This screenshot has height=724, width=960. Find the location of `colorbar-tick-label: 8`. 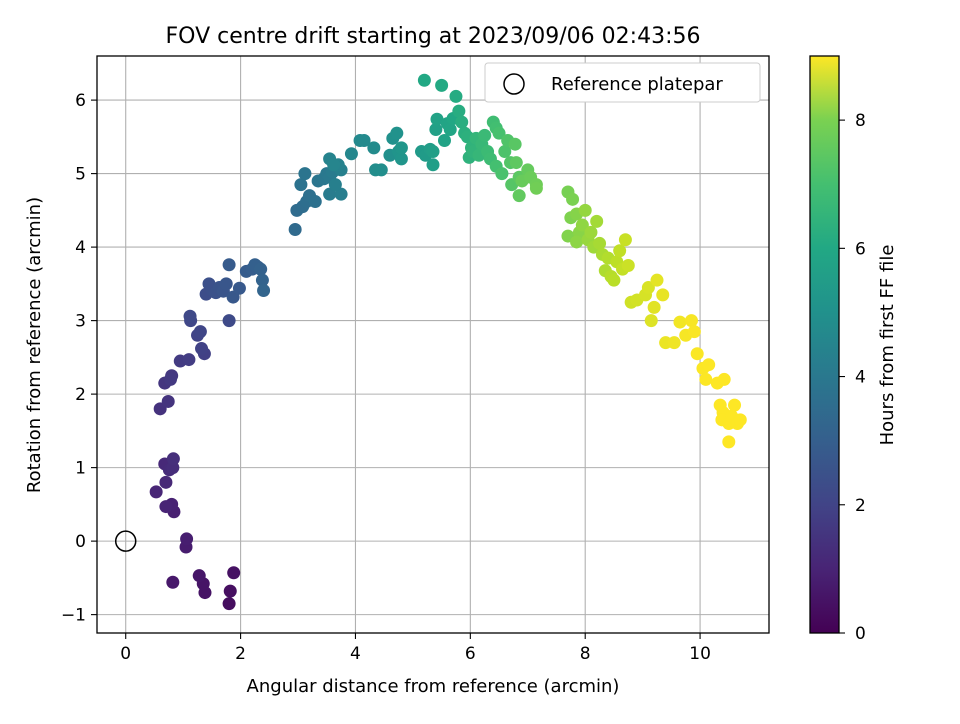

colorbar-tick-label: 8 is located at coordinates (860, 121).